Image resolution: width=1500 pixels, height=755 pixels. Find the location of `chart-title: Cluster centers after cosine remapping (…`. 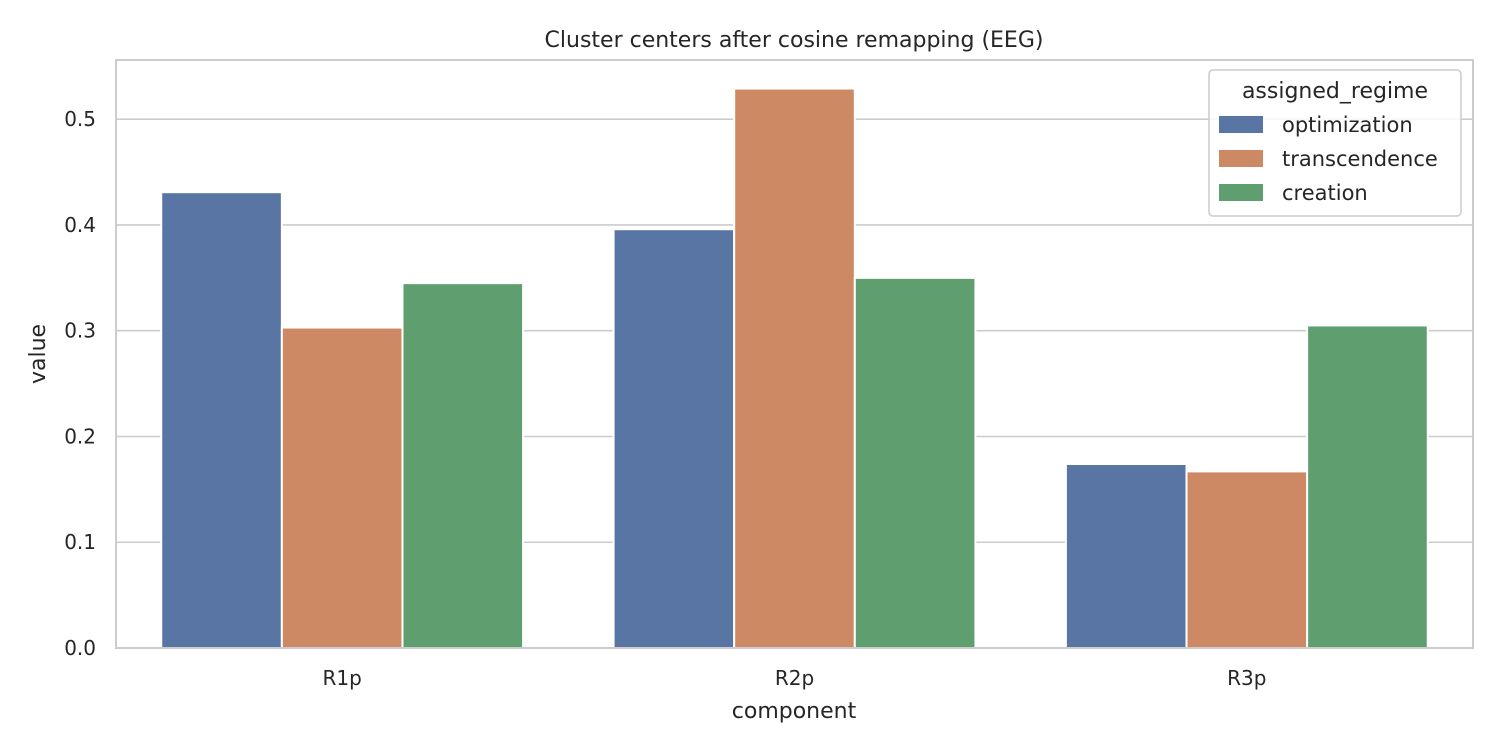

chart-title: Cluster centers after cosine remapping (… is located at coordinates (794, 40).